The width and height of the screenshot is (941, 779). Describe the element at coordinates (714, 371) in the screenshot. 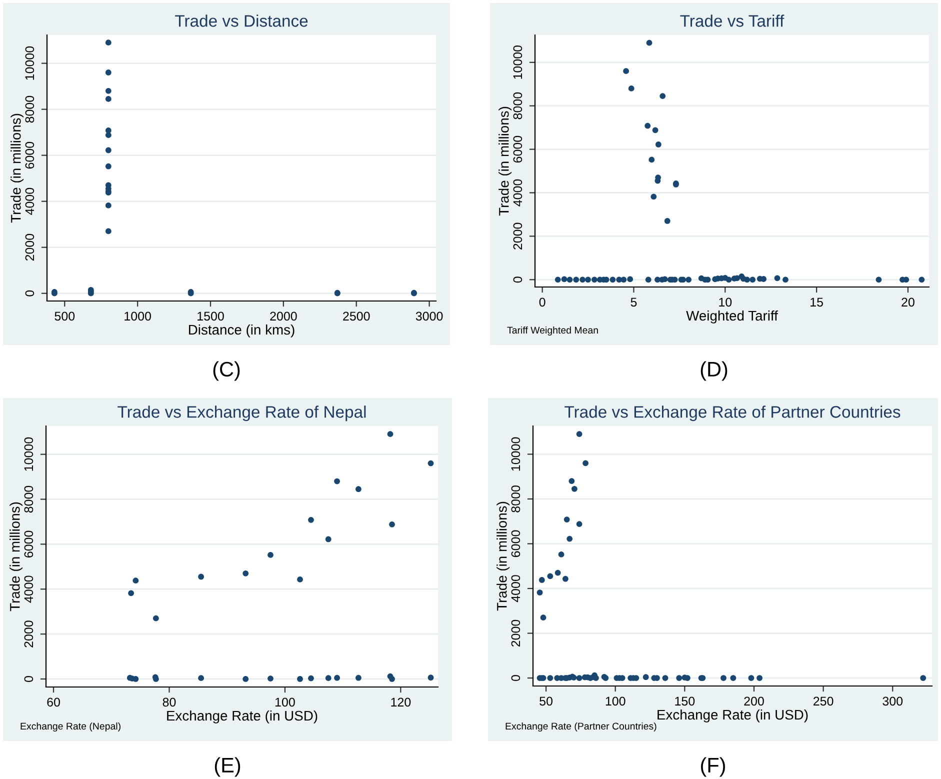

I see `text: (D)` at that location.